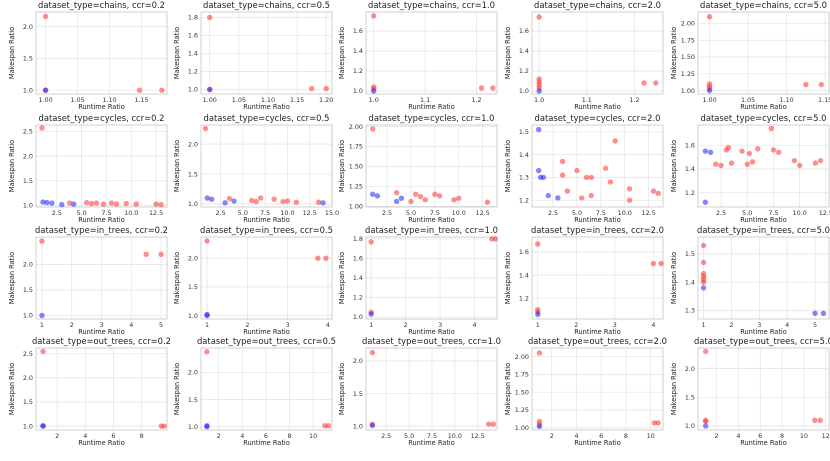 The image size is (830, 461). What do you see at coordinates (239, 100) in the screenshot?
I see `x-tick-label: 1.05` at bounding box center [239, 100].